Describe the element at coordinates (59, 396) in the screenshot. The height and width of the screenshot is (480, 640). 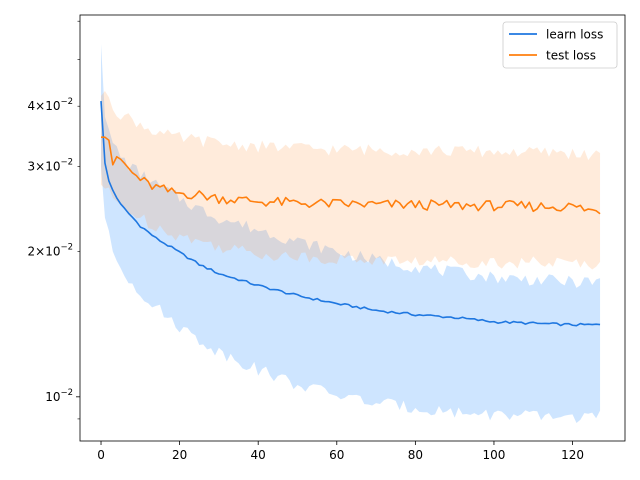
I see `y-tick-label: 10−2` at that location.